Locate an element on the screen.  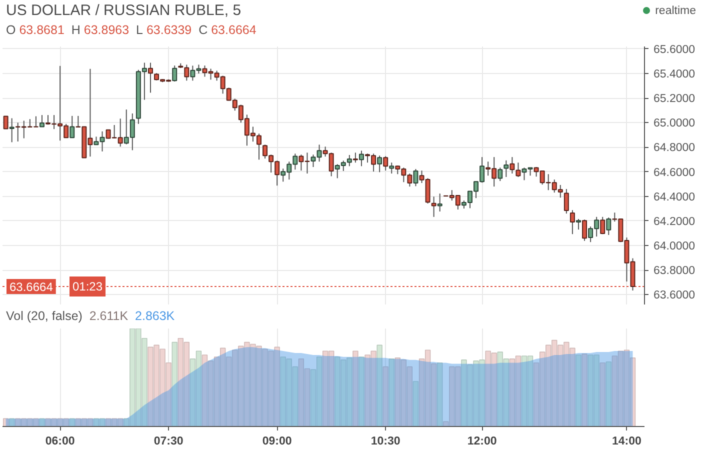
x-tick-label: 10:30 is located at coordinates (385, 442).